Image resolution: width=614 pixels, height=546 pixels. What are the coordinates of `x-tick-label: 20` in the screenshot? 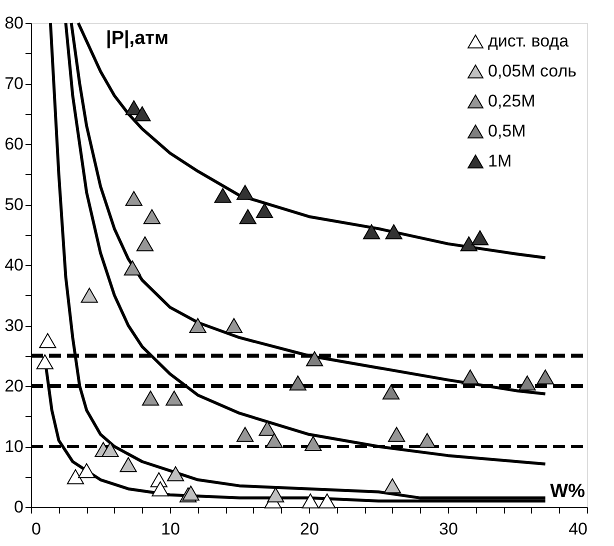 It's located at (309, 529).